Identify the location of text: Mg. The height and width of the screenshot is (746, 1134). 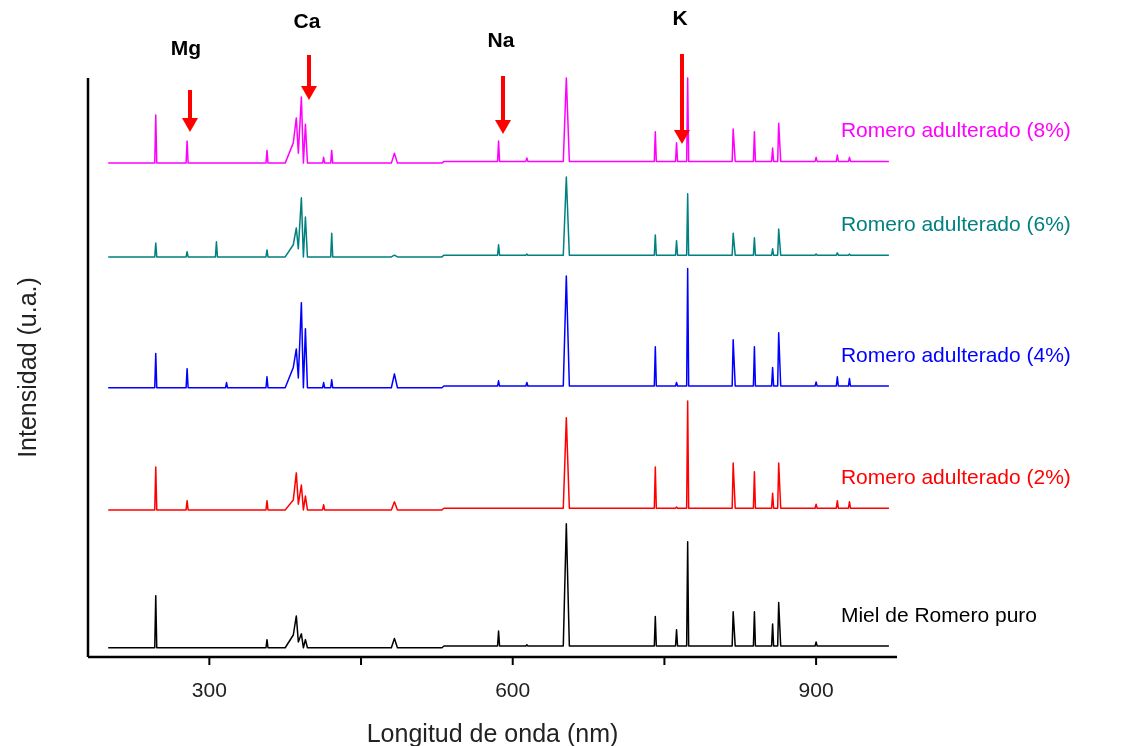
(186, 47).